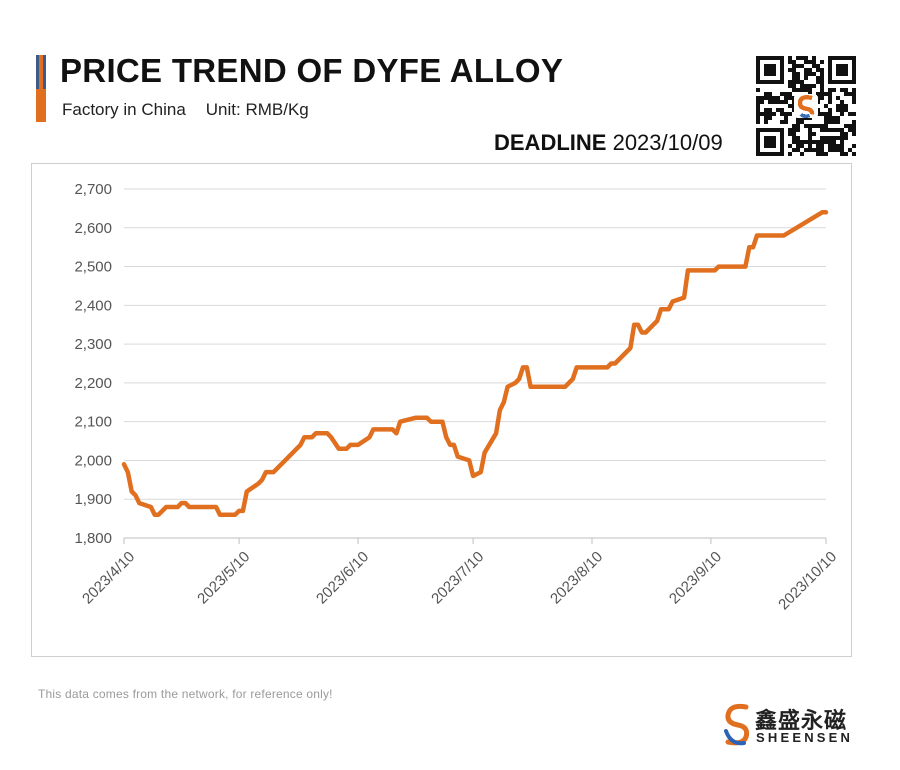 The image size is (900, 770). What do you see at coordinates (223, 577) in the screenshot?
I see `x-tick-label: 2023/5/10` at bounding box center [223, 577].